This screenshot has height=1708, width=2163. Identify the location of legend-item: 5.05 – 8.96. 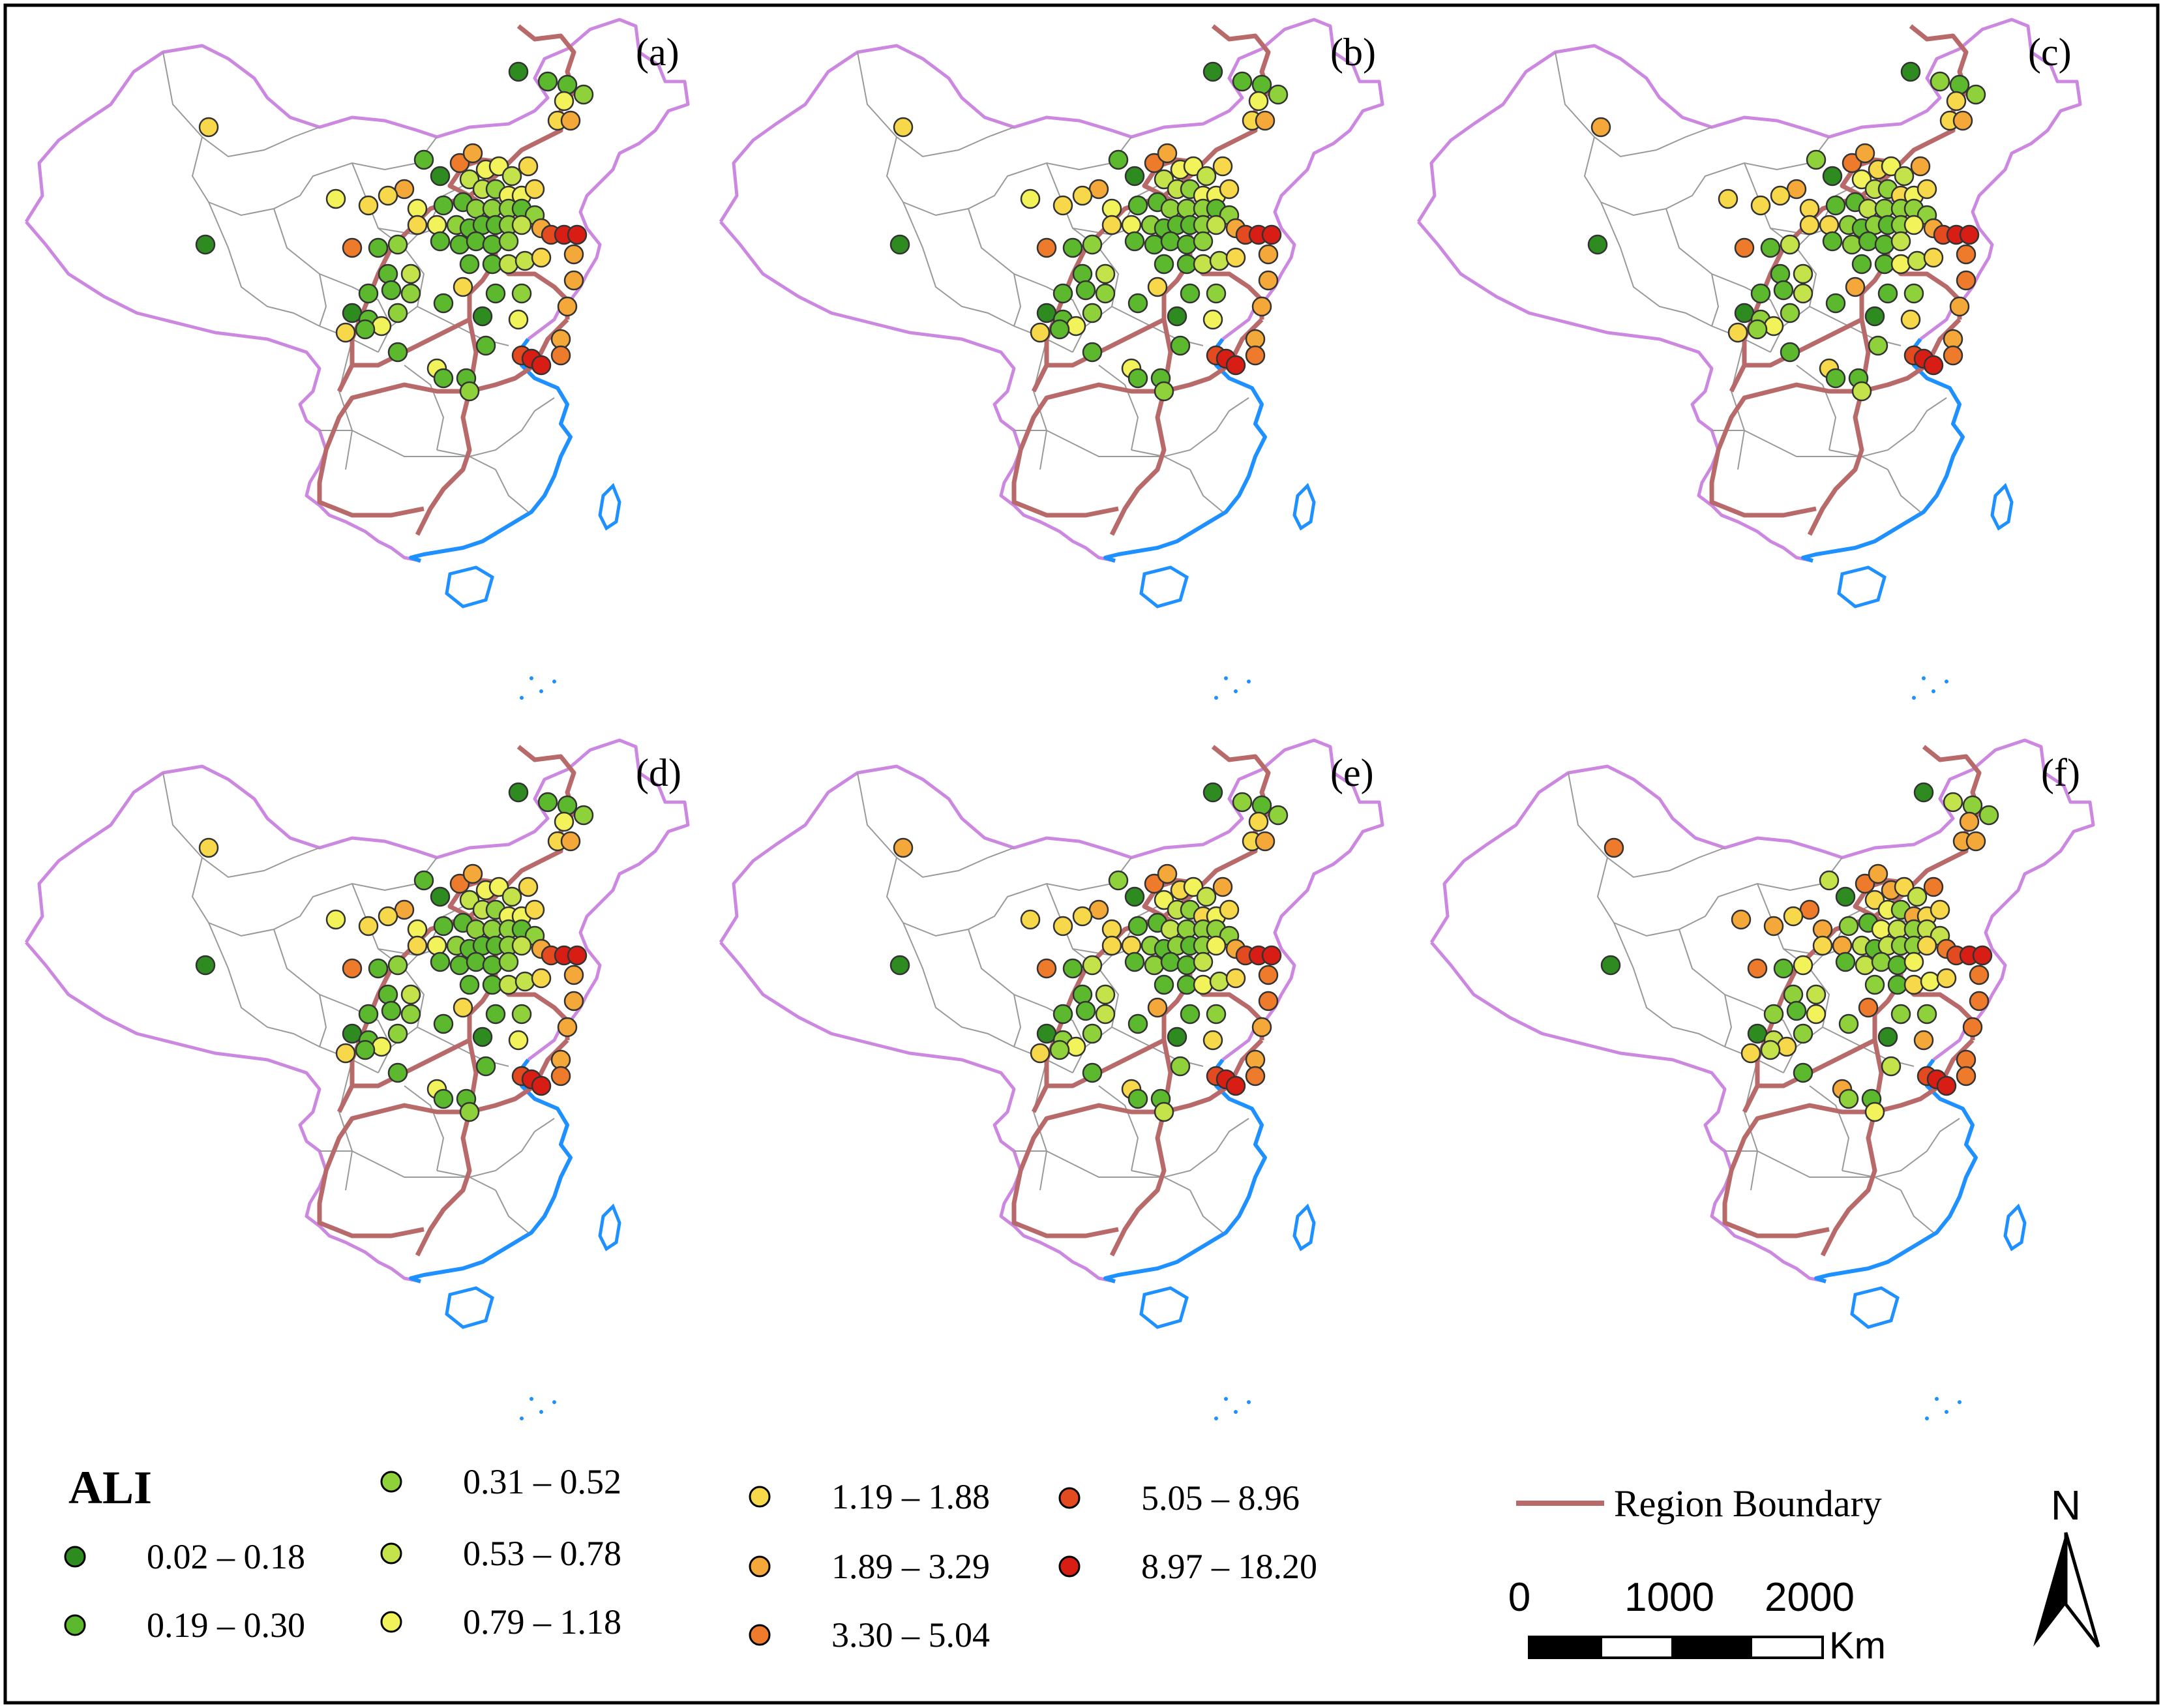
(1179, 1498).